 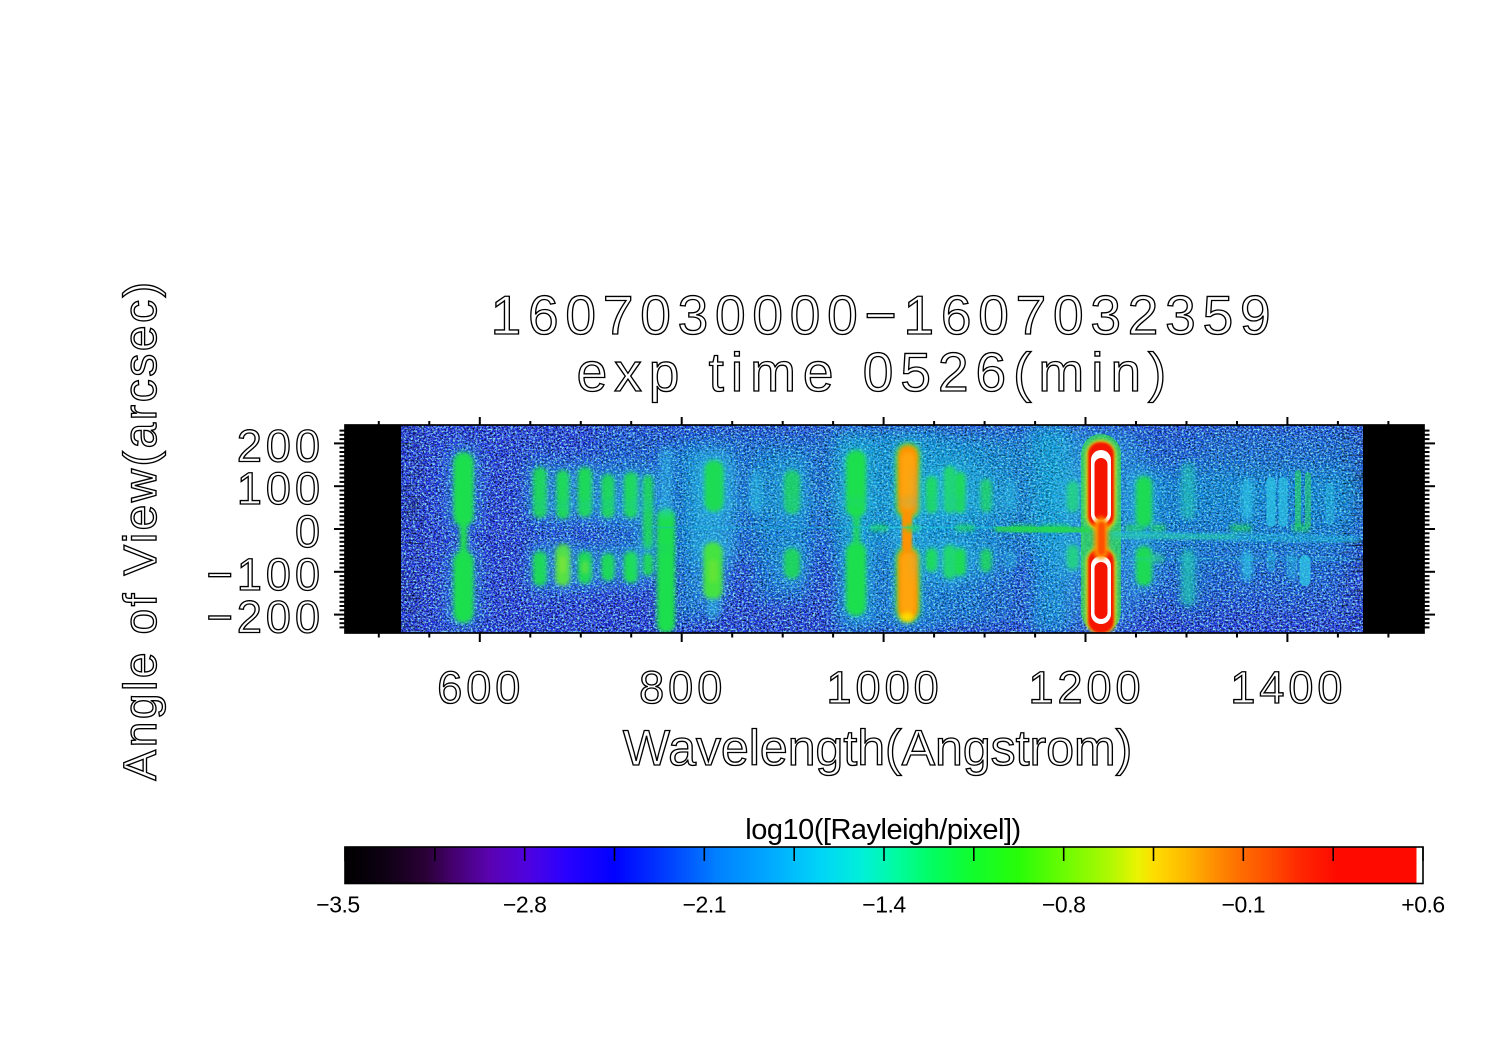 I want to click on svg-text: 1400, so click(x=1288, y=687).